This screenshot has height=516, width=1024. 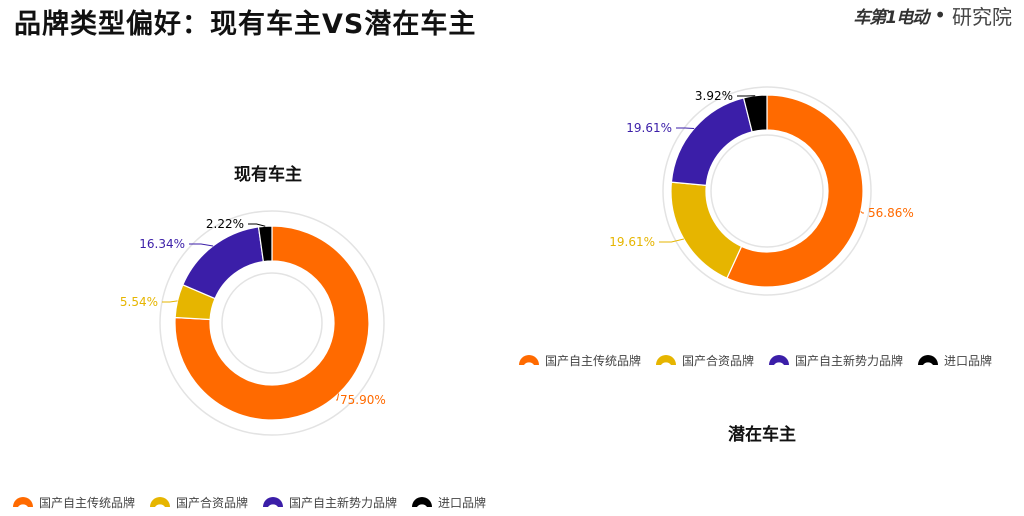 I want to click on data-label-traditional: 75.90%, so click(x=363, y=400).